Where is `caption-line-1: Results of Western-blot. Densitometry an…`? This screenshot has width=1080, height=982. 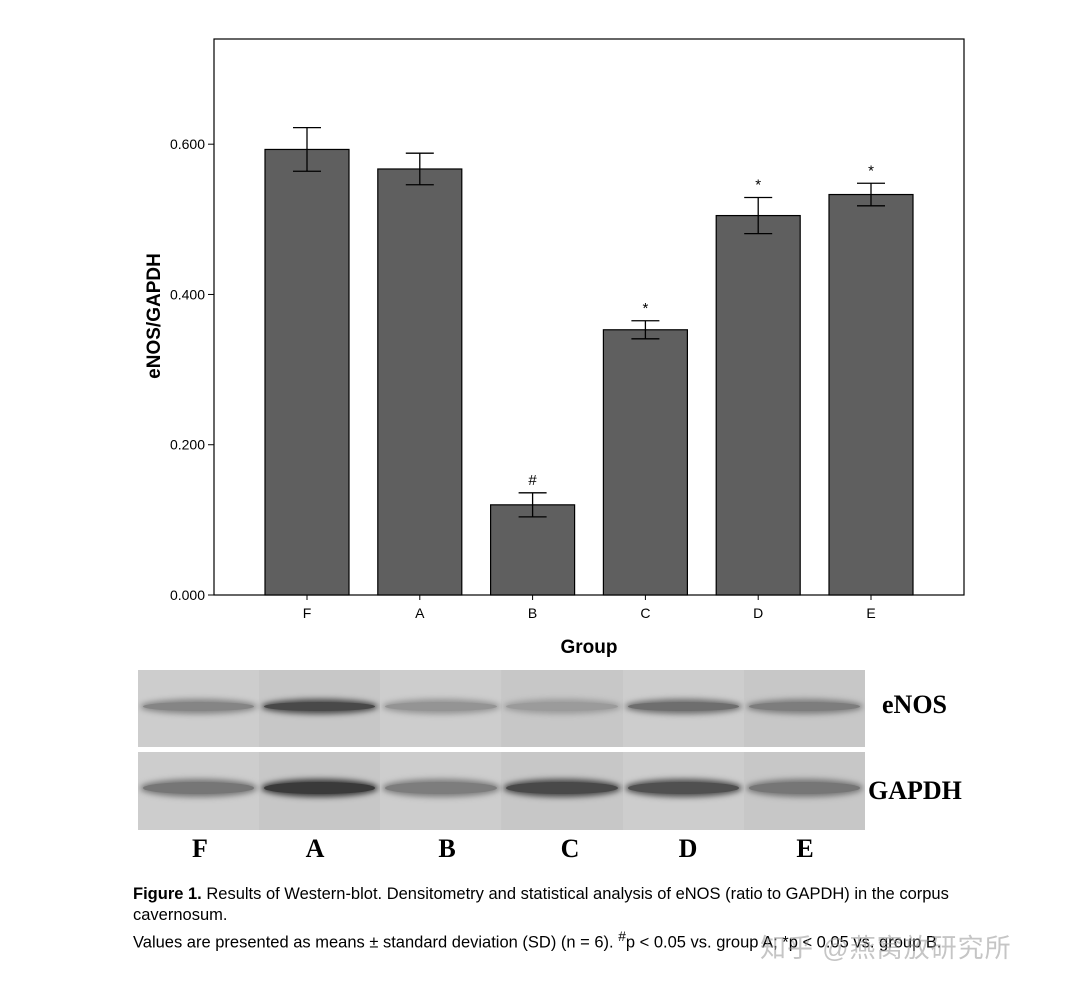
caption-line-1: Results of Western-blot. Densitometry an… is located at coordinates (541, 904).